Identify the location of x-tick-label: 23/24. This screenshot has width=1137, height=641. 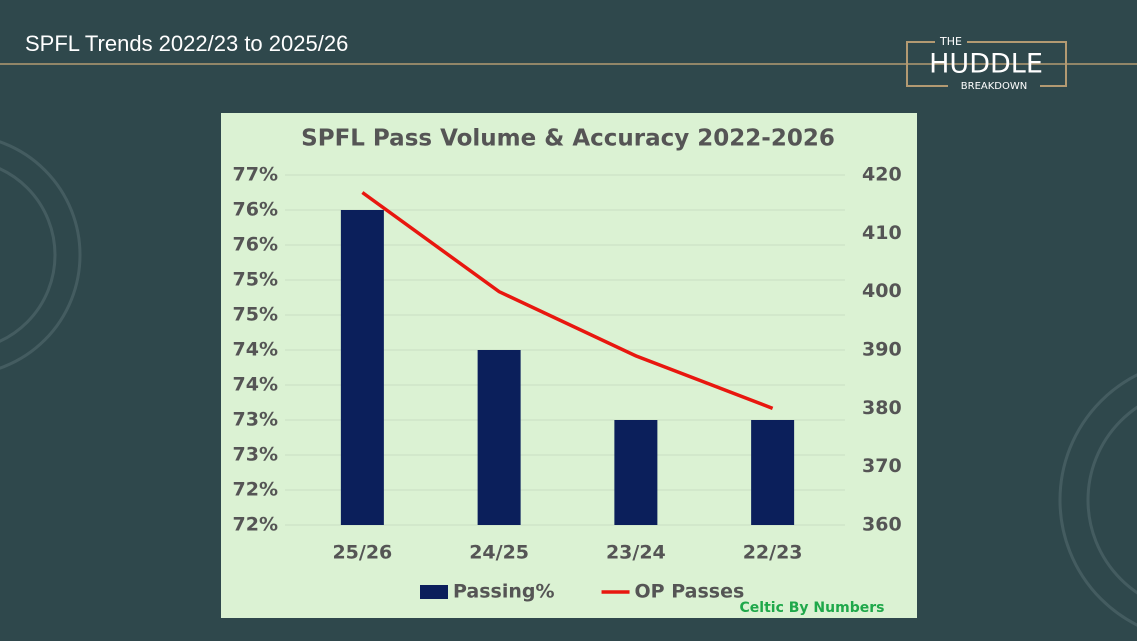
(636, 553).